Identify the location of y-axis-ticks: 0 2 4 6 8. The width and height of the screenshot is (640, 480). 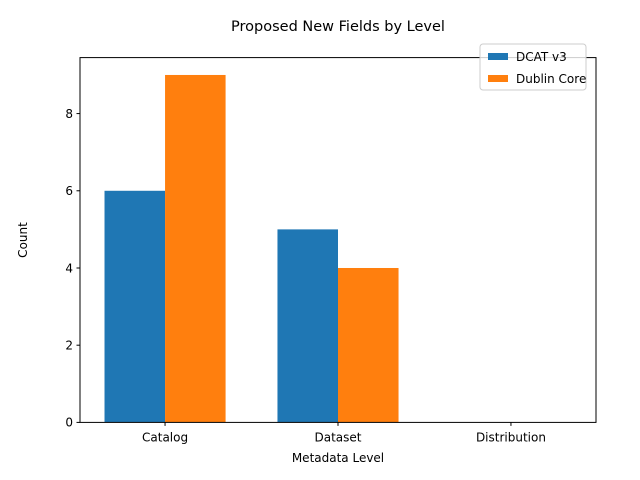
(72, 268).